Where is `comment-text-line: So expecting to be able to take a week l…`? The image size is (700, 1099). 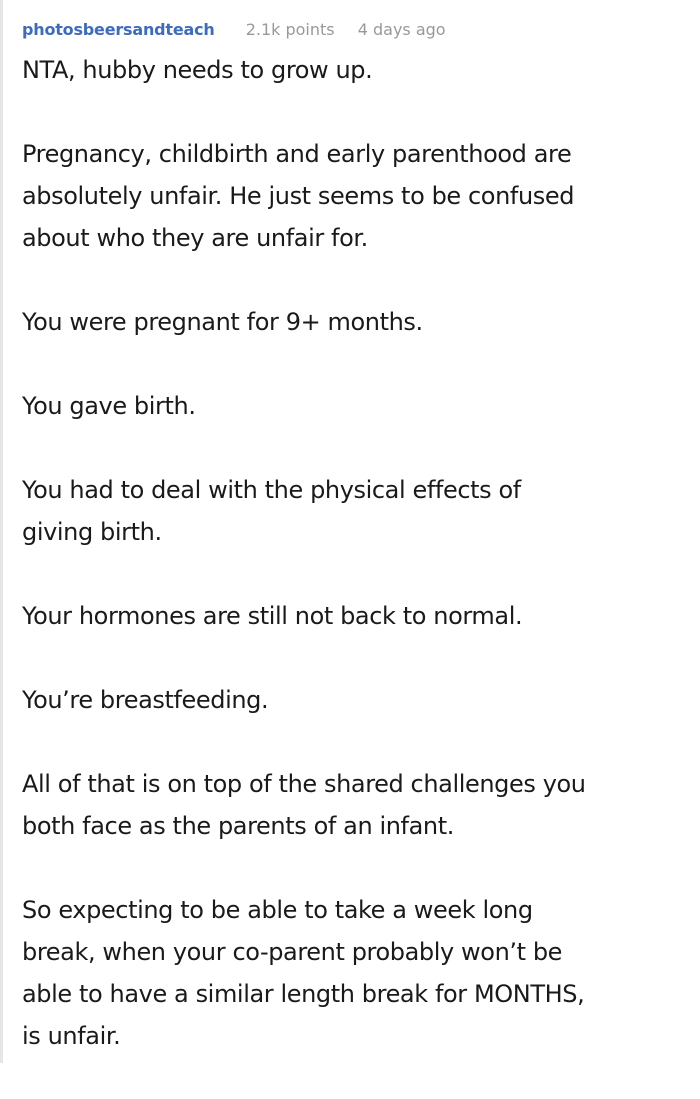 comment-text-line: So expecting to be able to take a week l… is located at coordinates (277, 910).